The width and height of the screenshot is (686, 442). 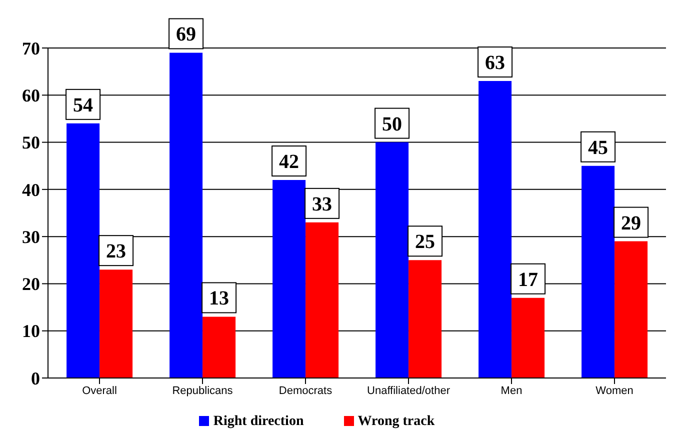 I want to click on data-label: 29, so click(x=631, y=223).